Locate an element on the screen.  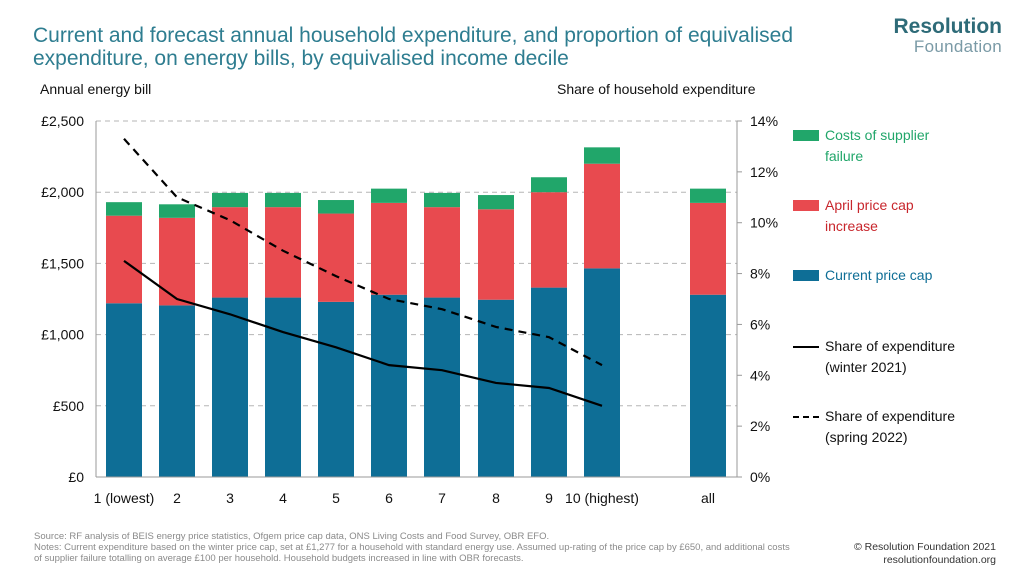
x-tick-label: 10 (highest) is located at coordinates (602, 498).